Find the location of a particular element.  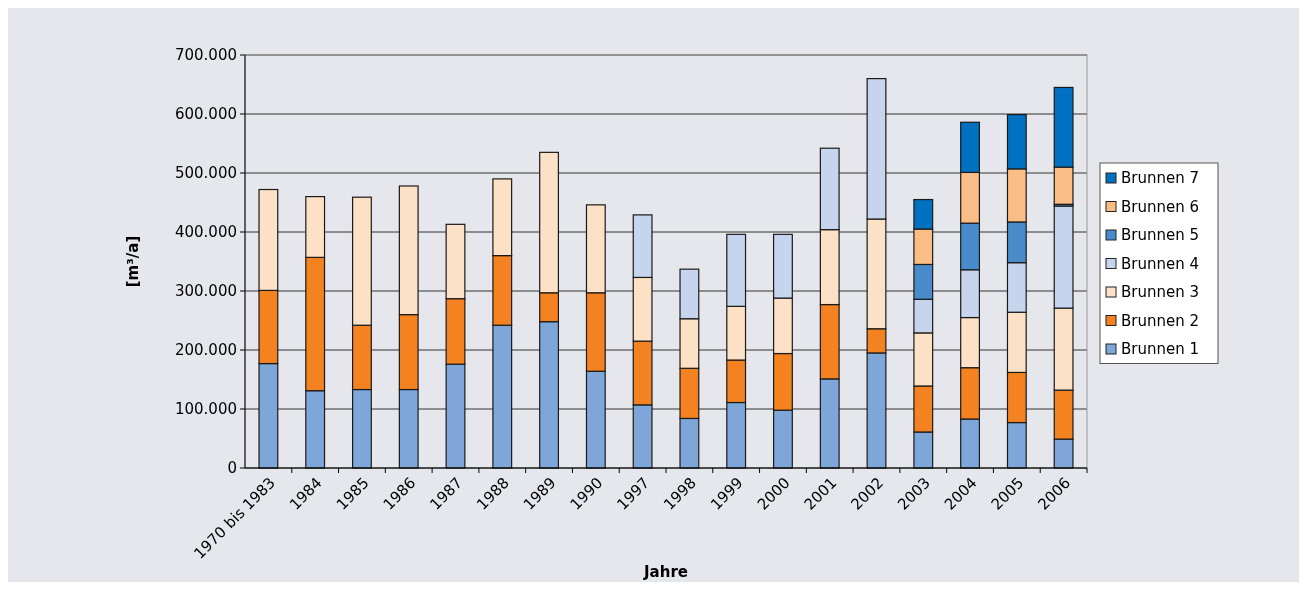

y-tick-label: 0 is located at coordinates (232, 468).